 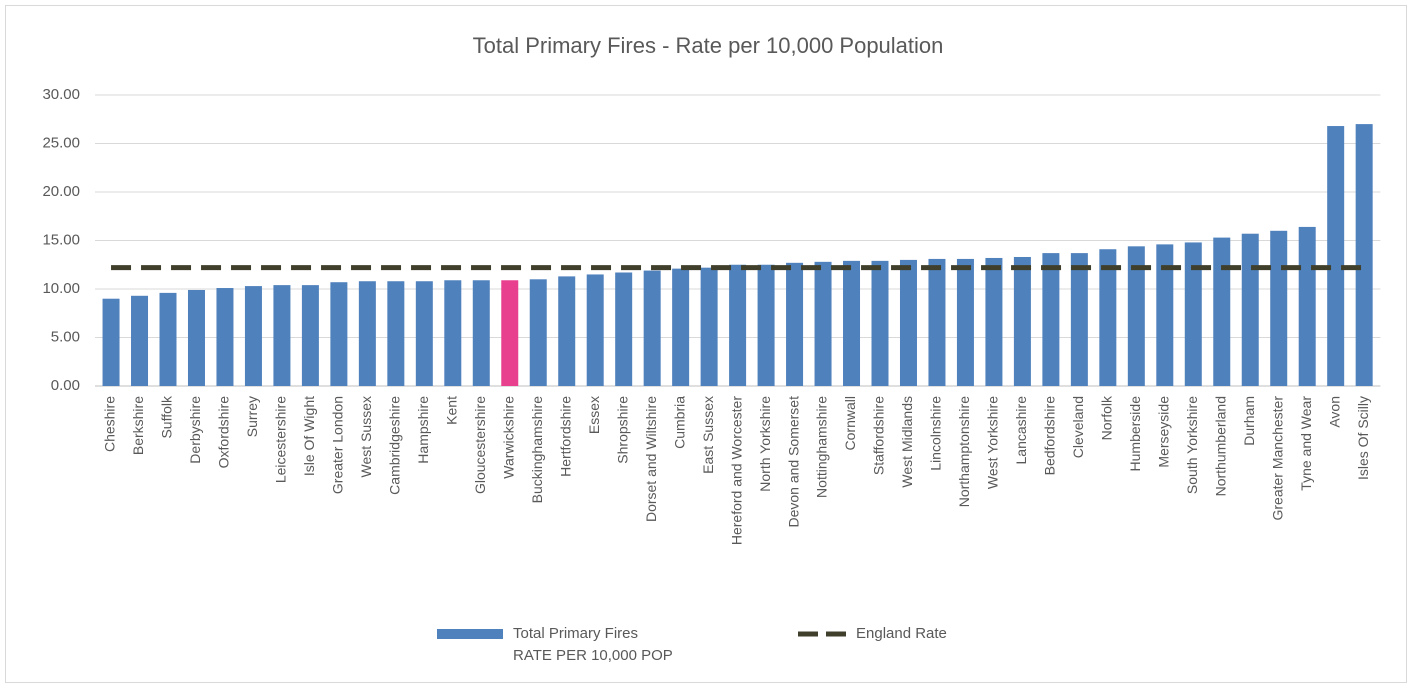 I want to click on y-tick-label: 15.00, so click(x=61, y=239).